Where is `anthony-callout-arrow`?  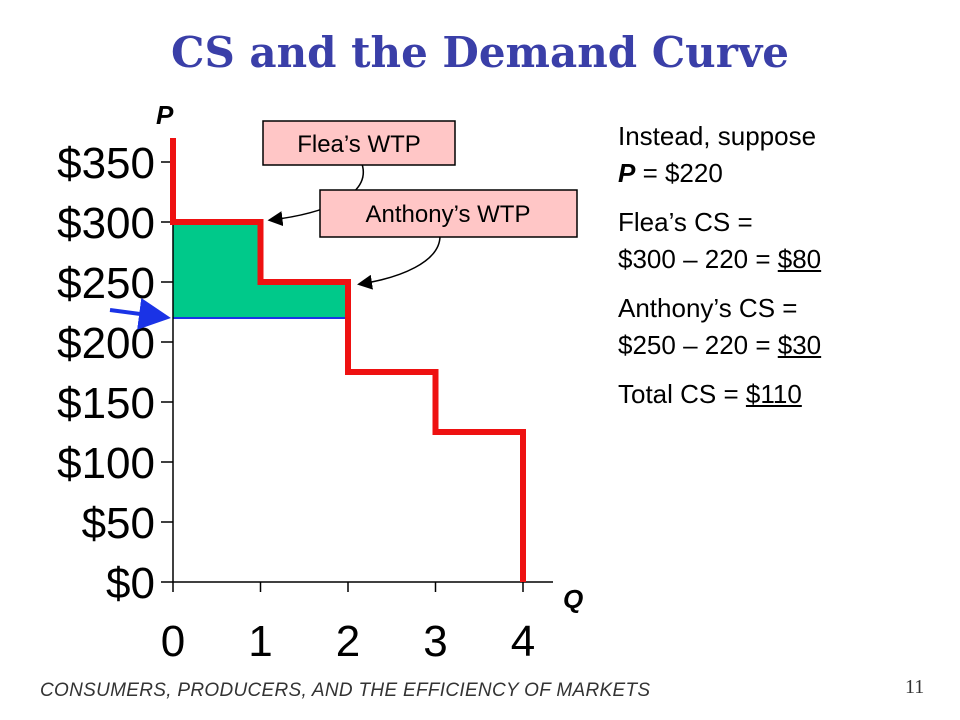 anthony-callout-arrow is located at coordinates (399, 262).